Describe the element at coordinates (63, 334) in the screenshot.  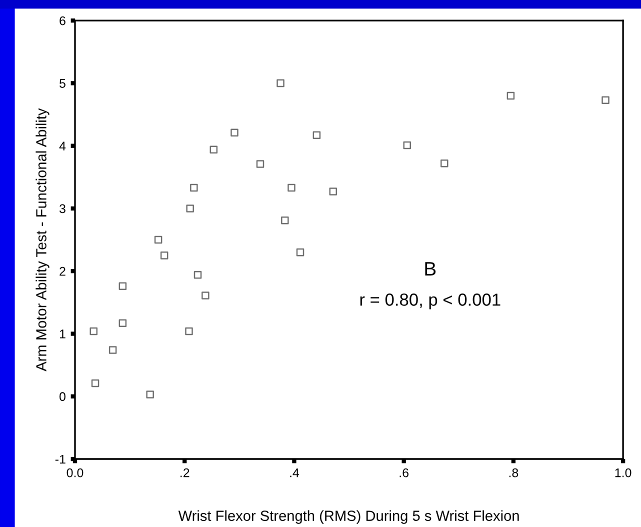
I see `y-tick-label: 1` at that location.